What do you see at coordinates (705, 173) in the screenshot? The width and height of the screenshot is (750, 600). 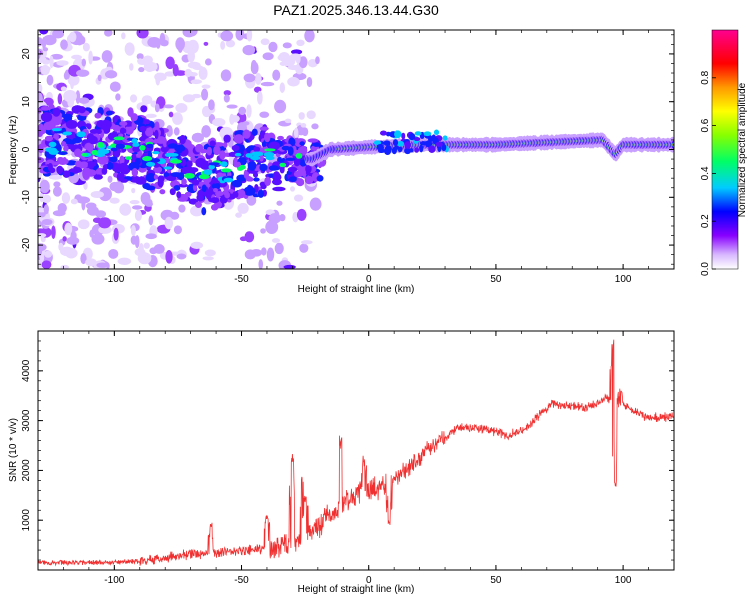 I see `colorbar-tick-label: 0.4` at bounding box center [705, 173].